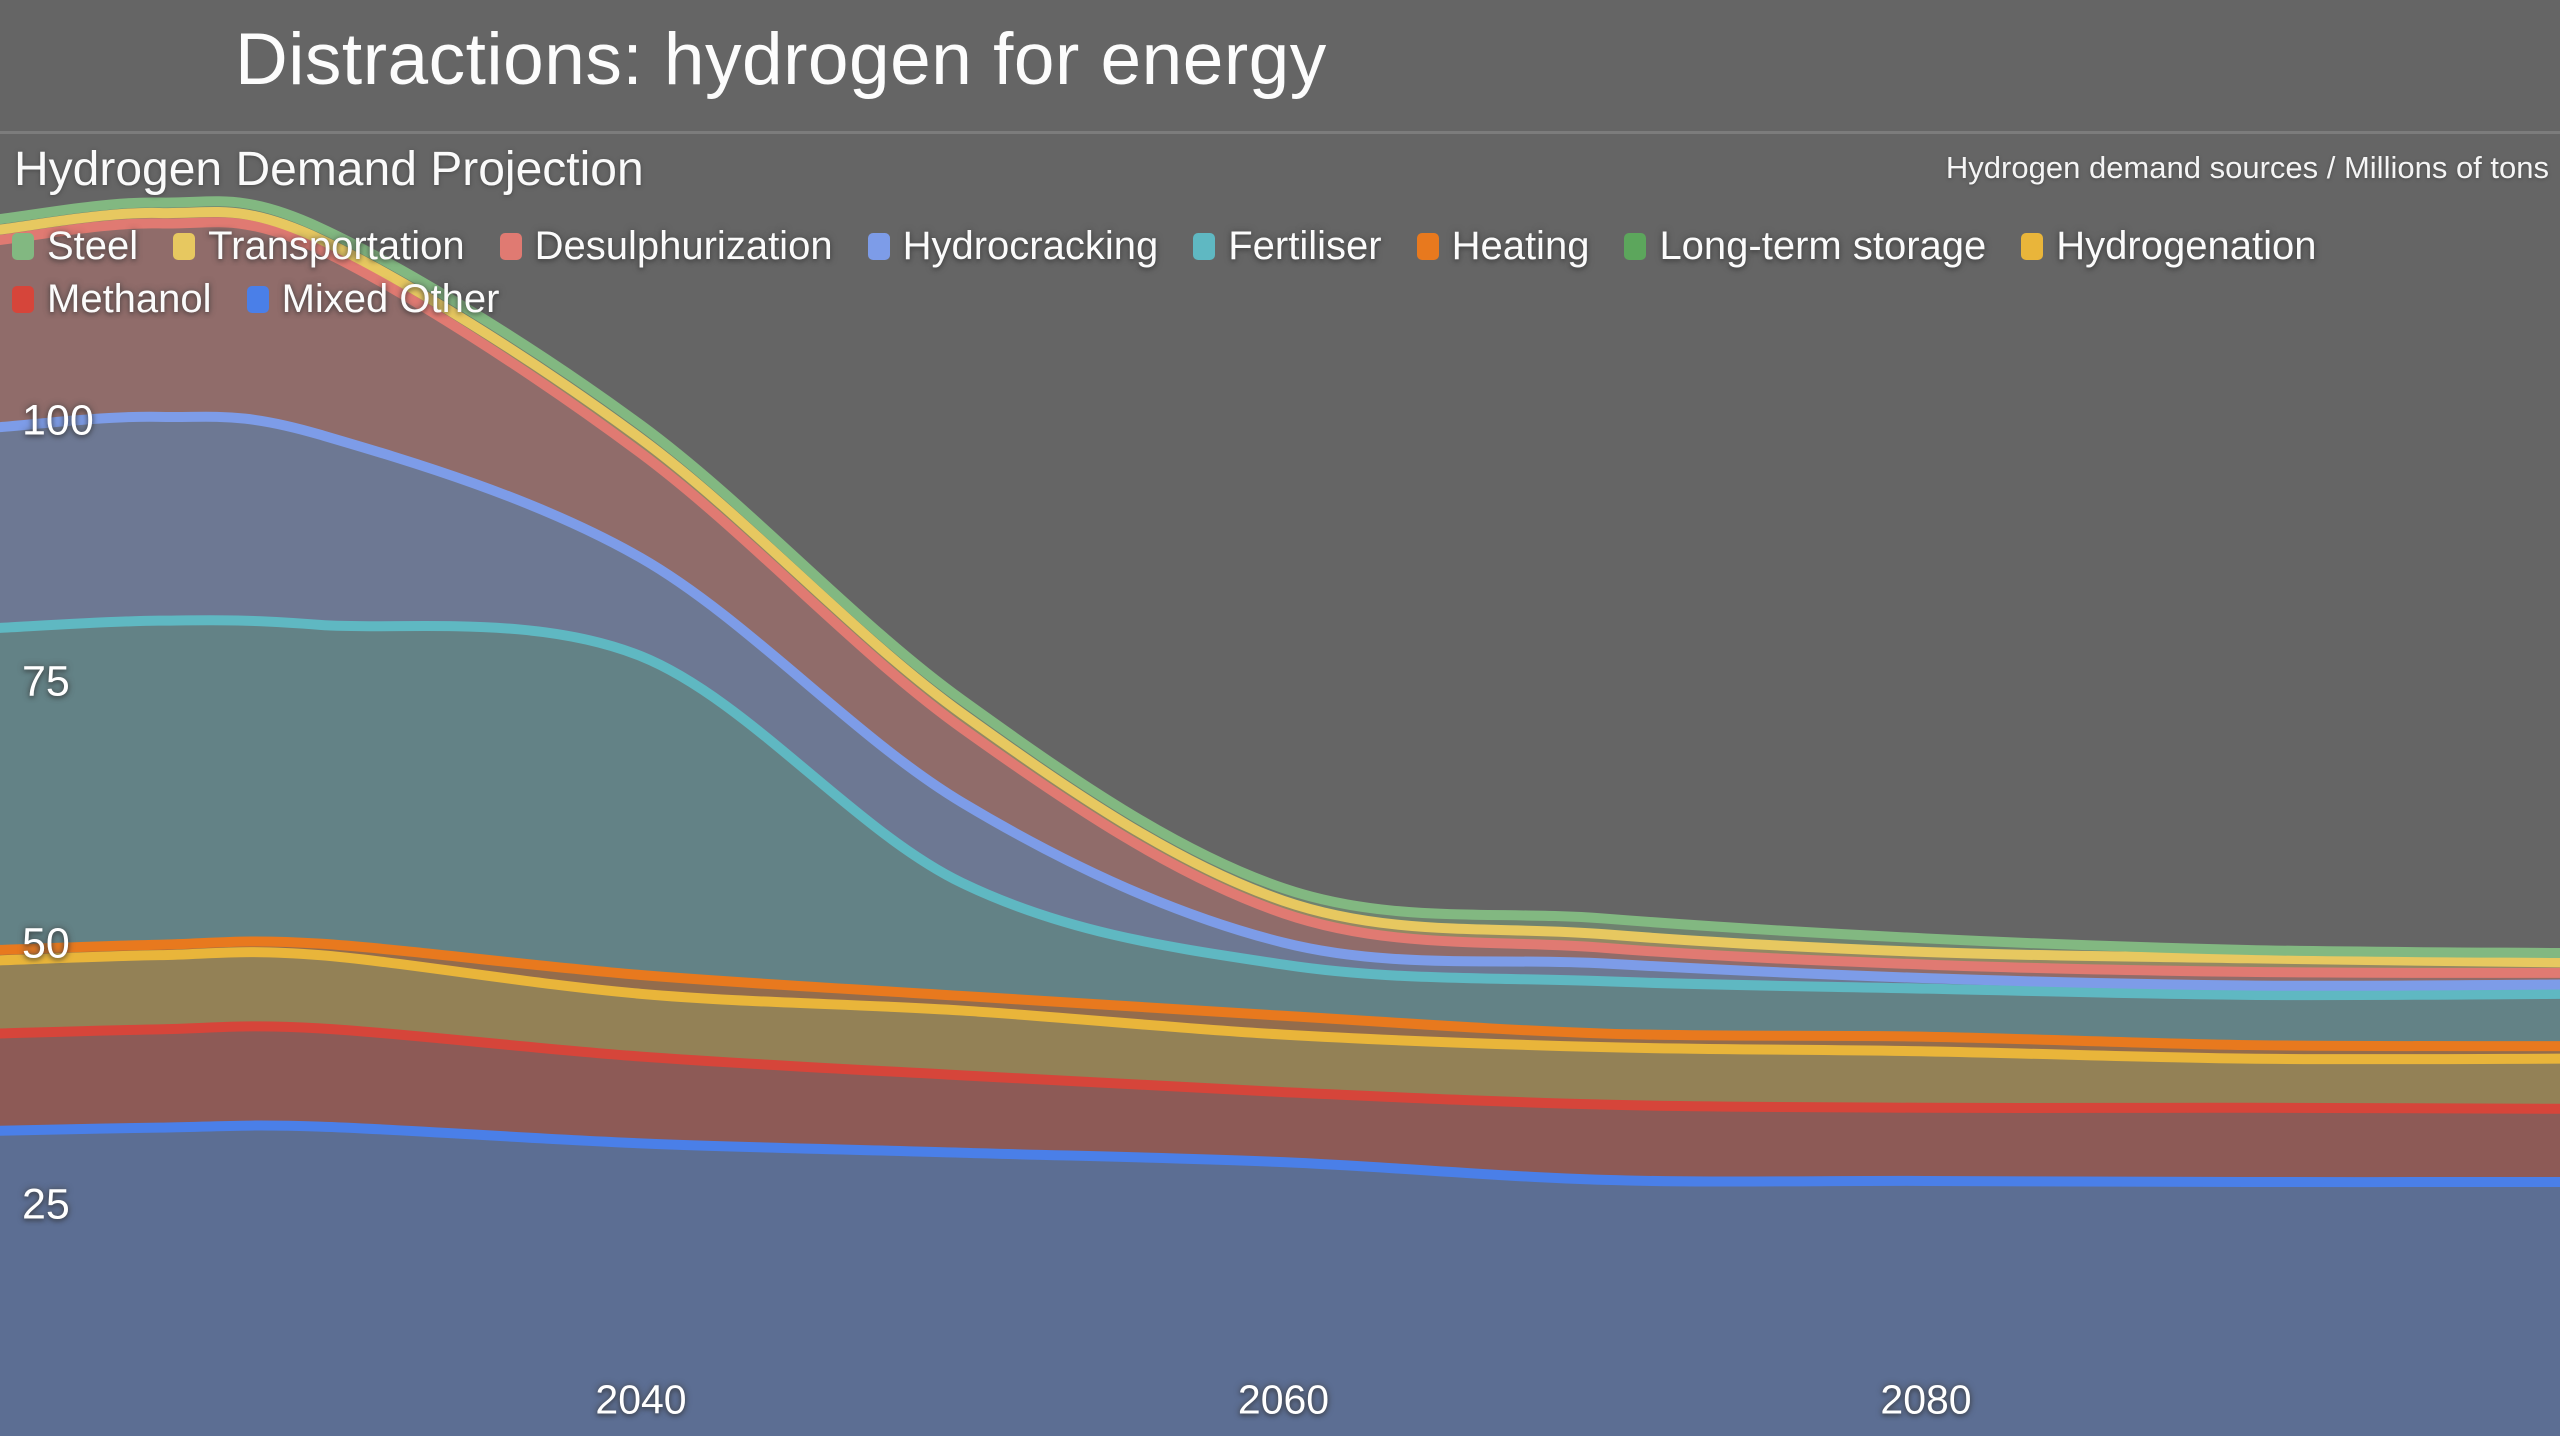  I want to click on legend-item-heating: Heating, so click(1503, 246).